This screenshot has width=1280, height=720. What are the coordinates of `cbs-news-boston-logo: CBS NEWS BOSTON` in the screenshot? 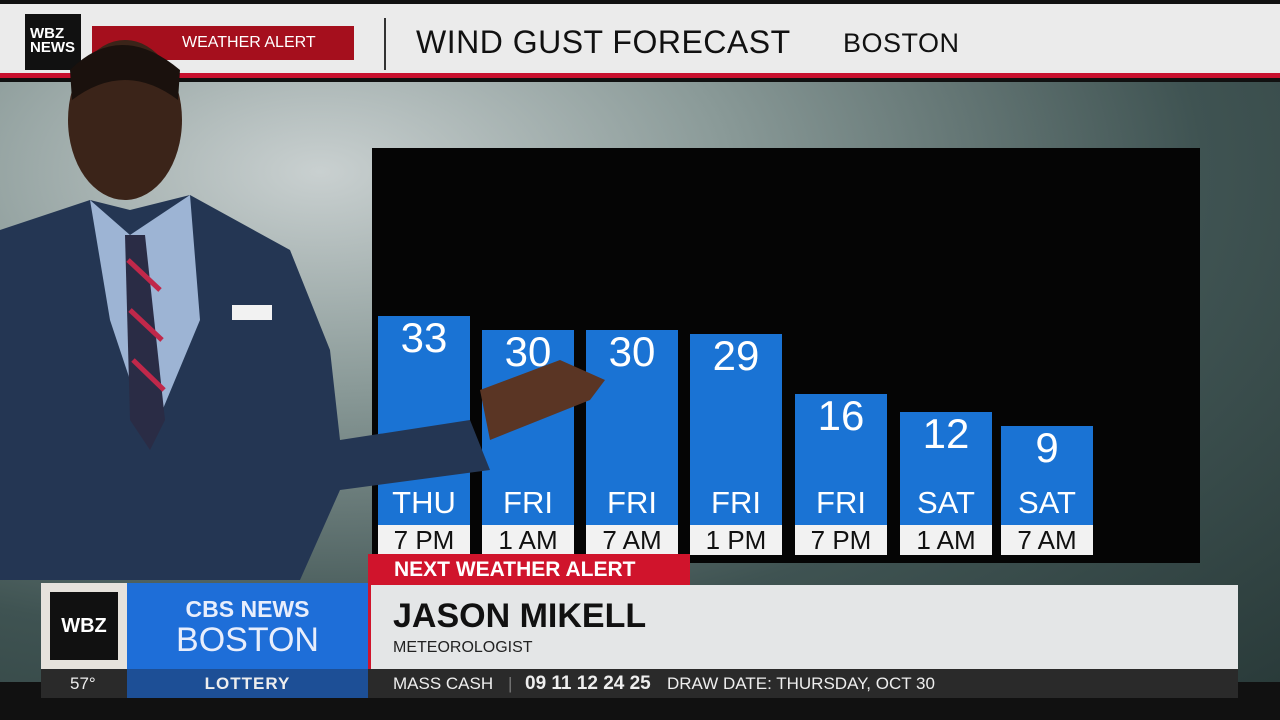 It's located at (247, 626).